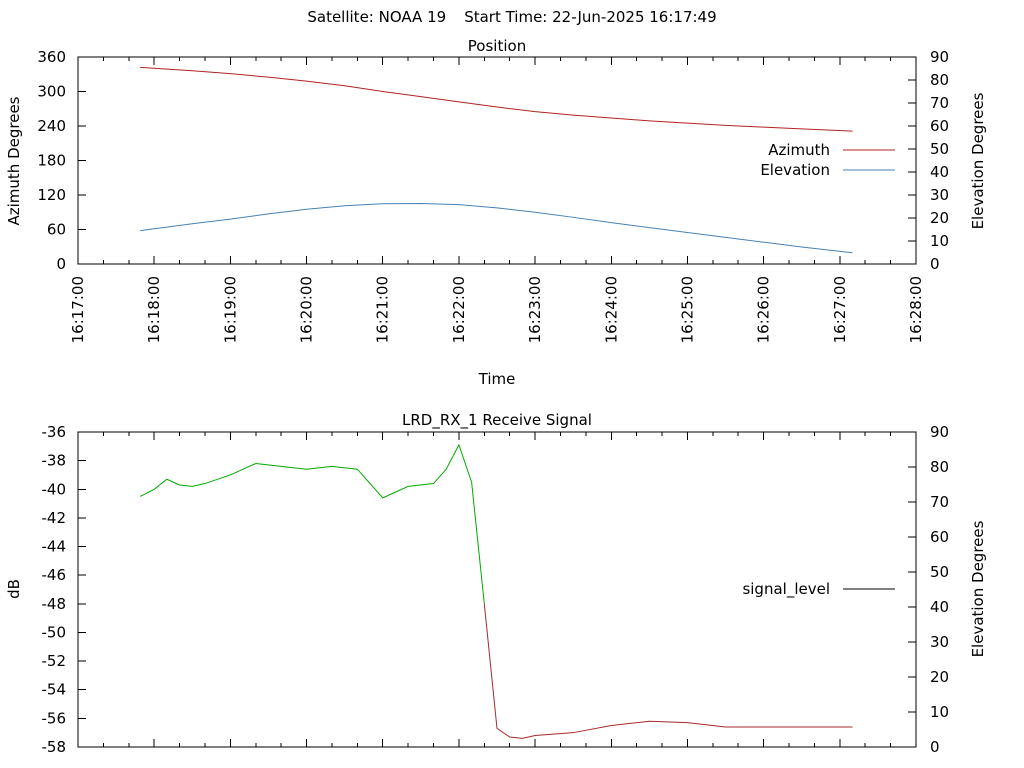 This screenshot has height=768, width=1024. What do you see at coordinates (497, 46) in the screenshot?
I see `position-chart-title: Position` at bounding box center [497, 46].